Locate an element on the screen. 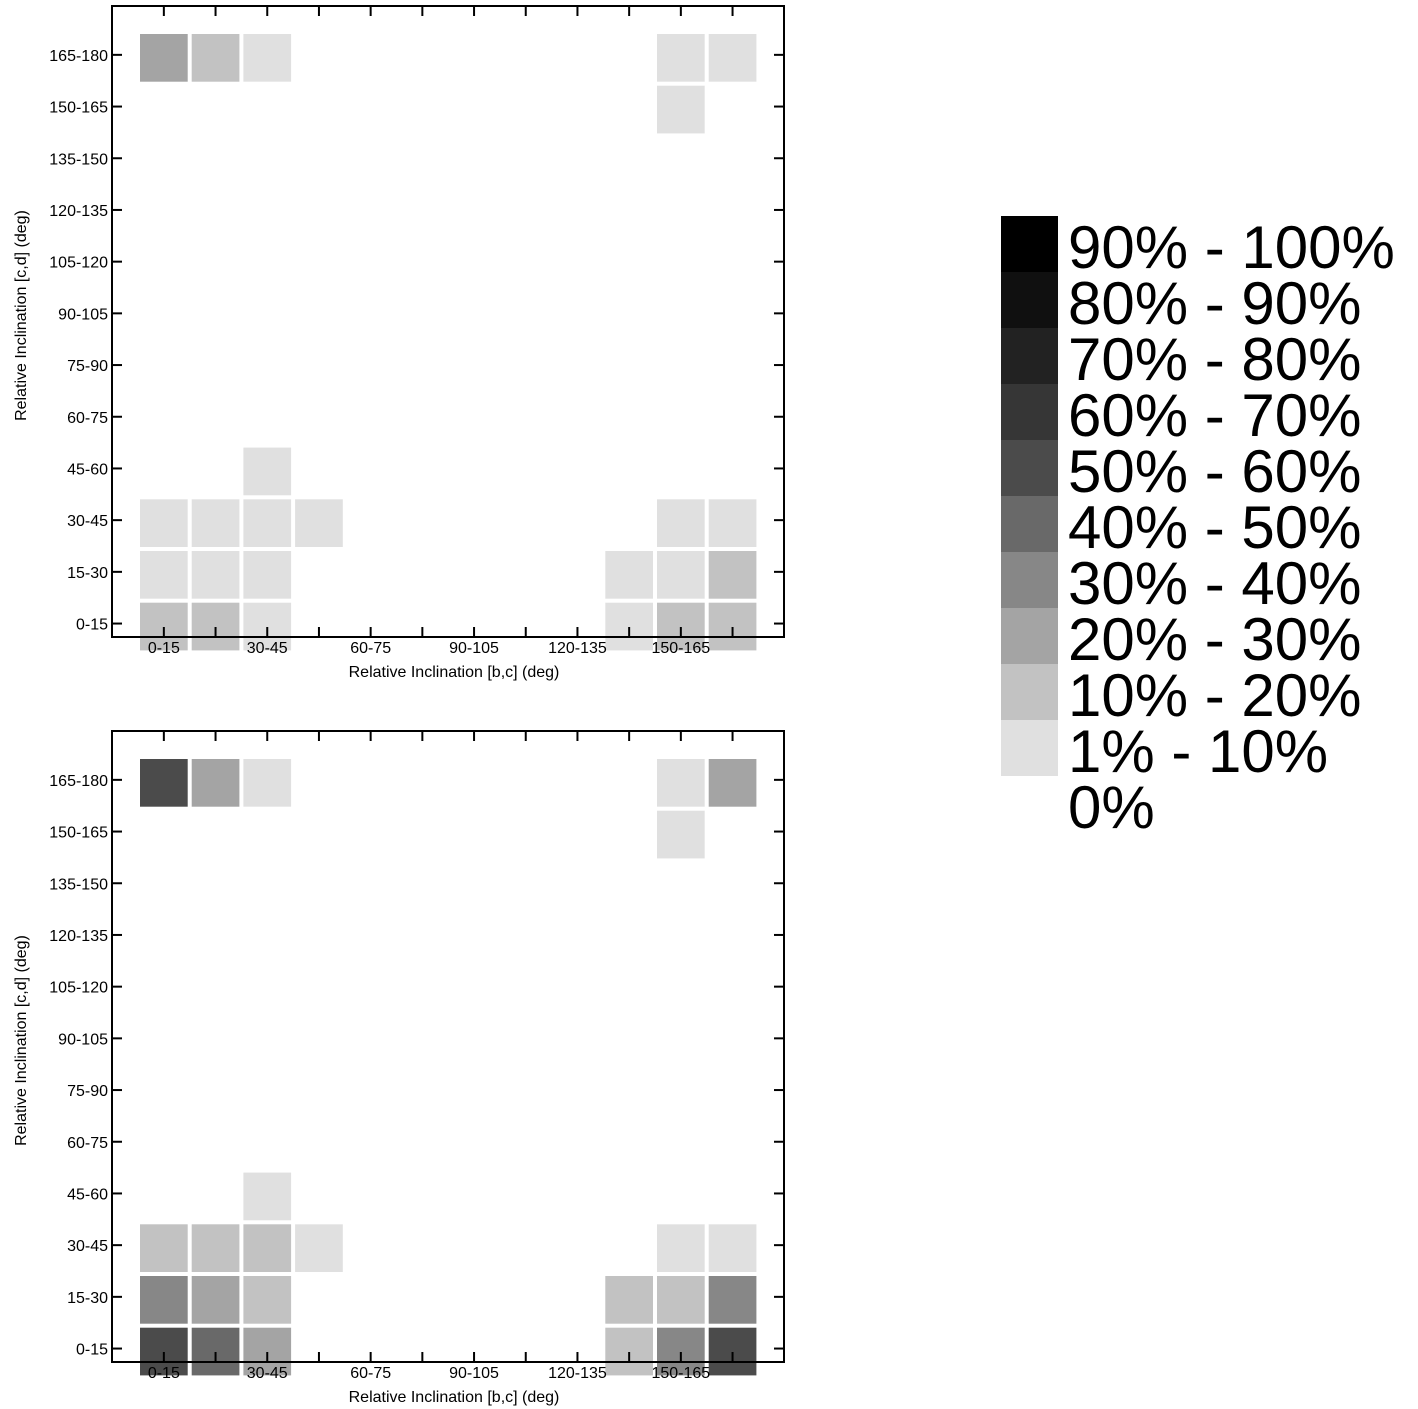  legend-label: 0% is located at coordinates (1111, 807).